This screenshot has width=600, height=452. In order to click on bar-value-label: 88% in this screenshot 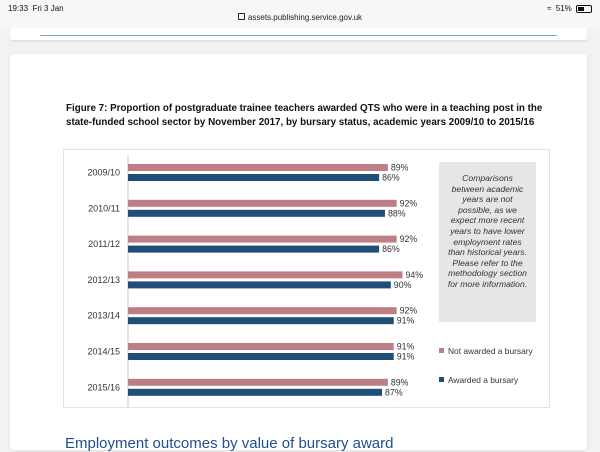, I will do `click(397, 213)`.